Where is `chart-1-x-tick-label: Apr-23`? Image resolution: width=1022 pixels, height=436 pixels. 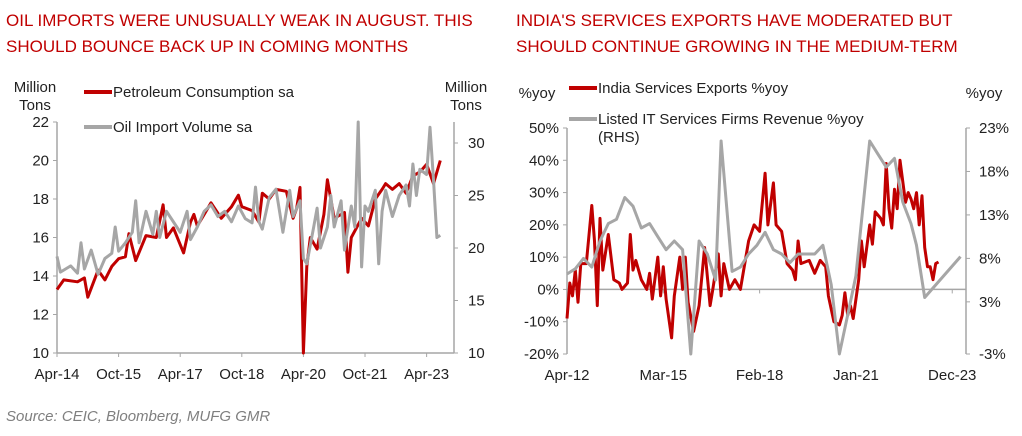 chart-1-x-tick-label: Apr-23 is located at coordinates (426, 374).